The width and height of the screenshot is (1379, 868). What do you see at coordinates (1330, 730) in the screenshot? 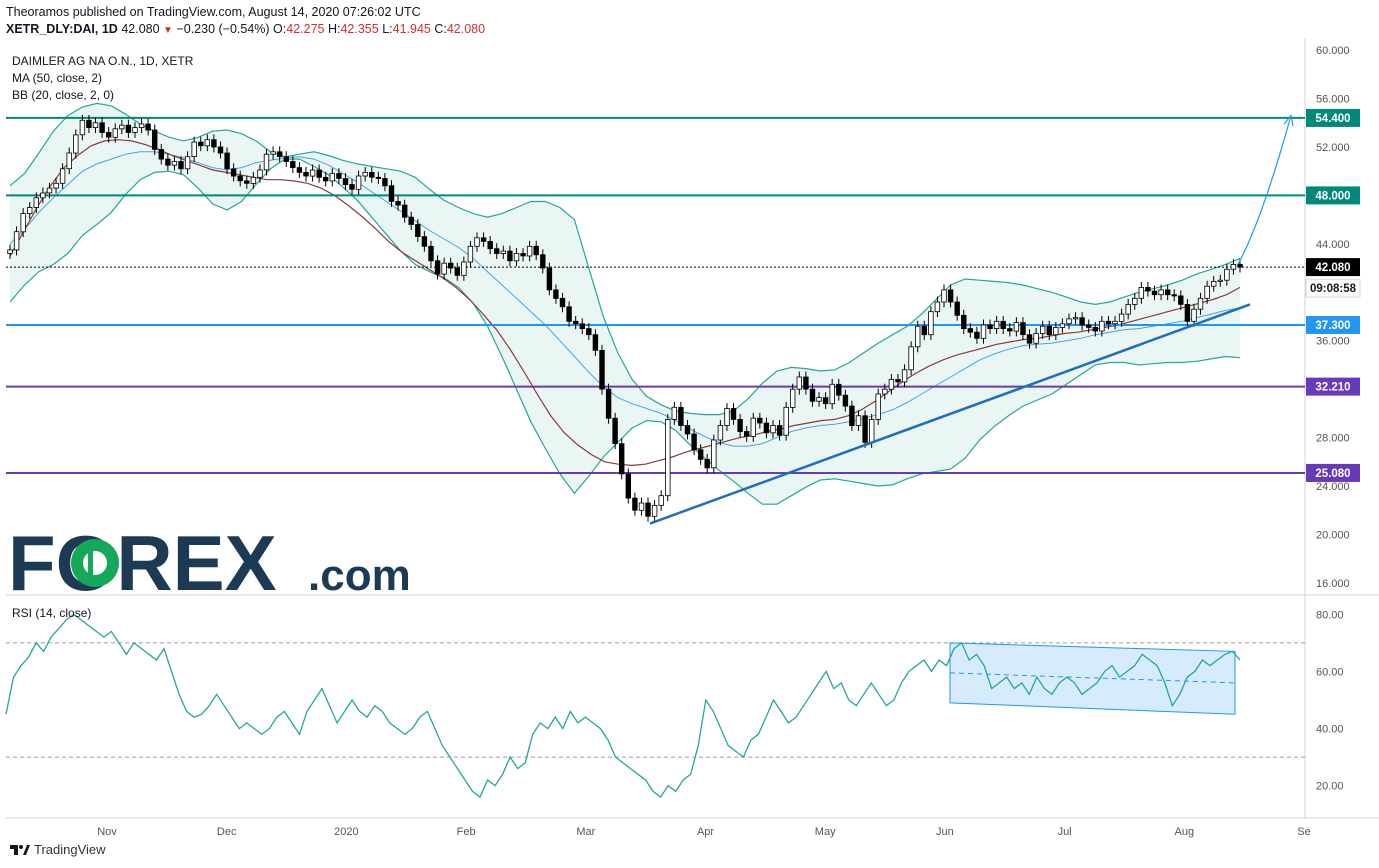
I see `rsi-tick-label: 40.00` at bounding box center [1330, 730].